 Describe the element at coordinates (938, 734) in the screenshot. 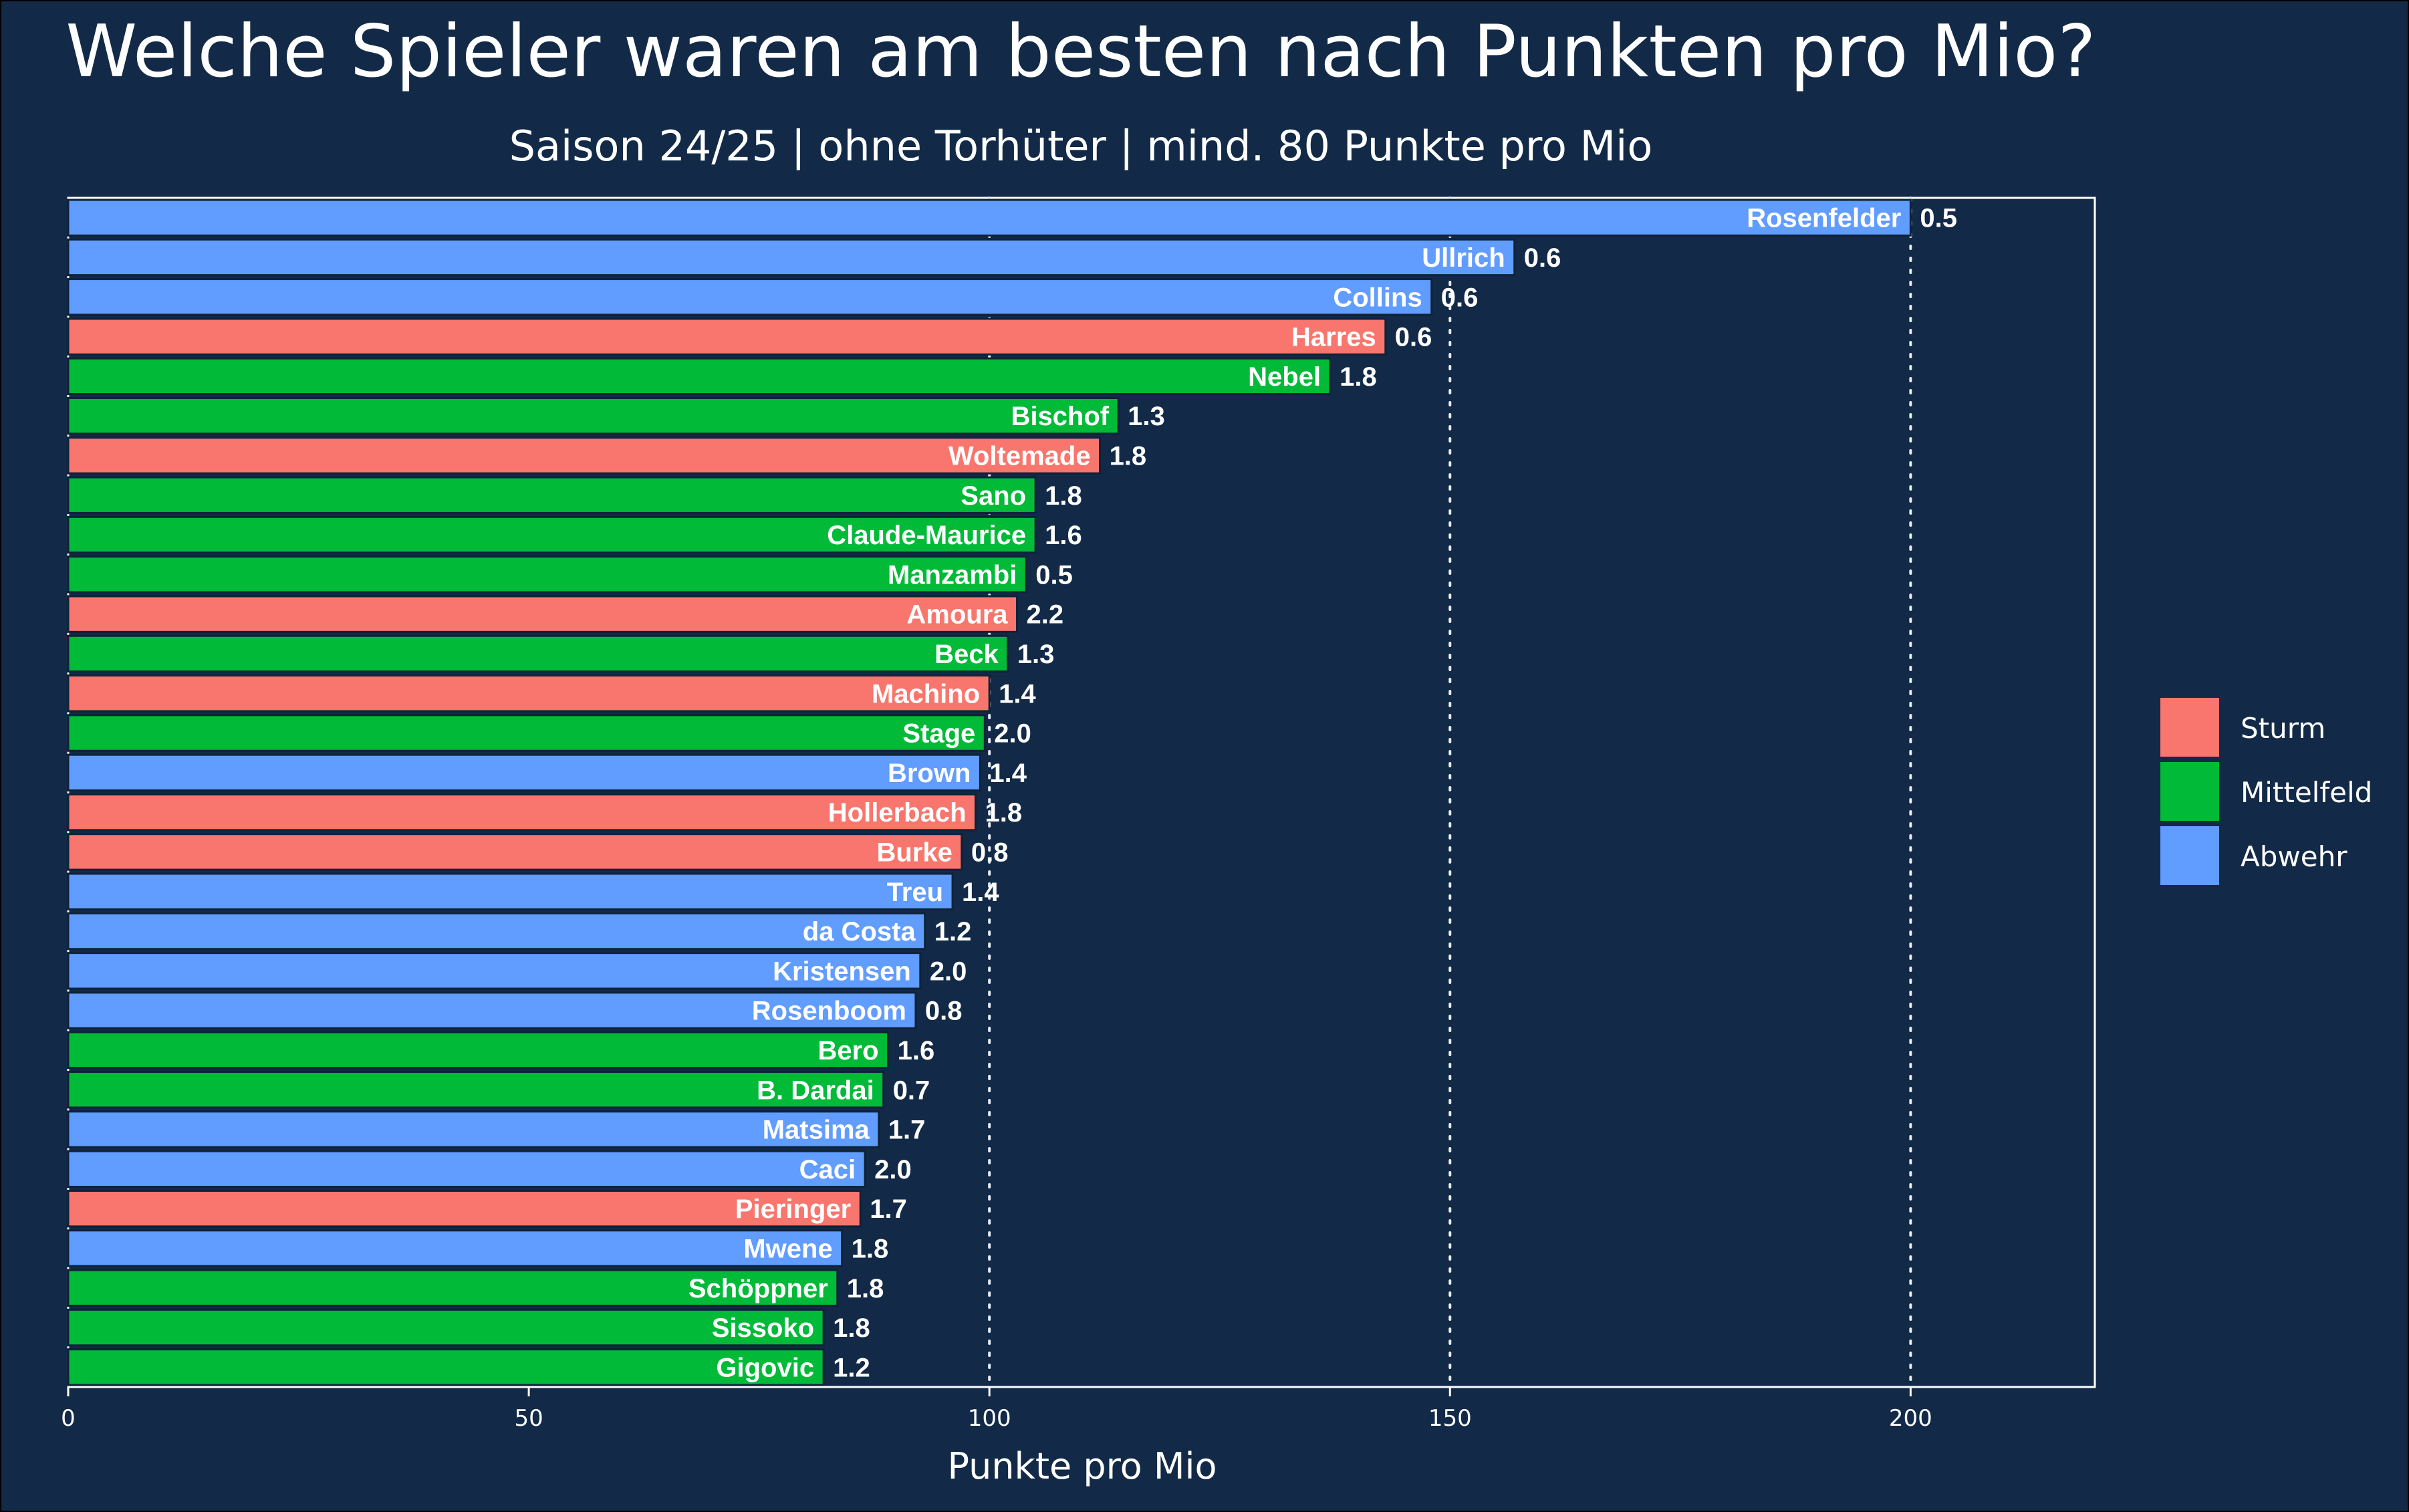

I see `bar-player-label: Stage` at that location.